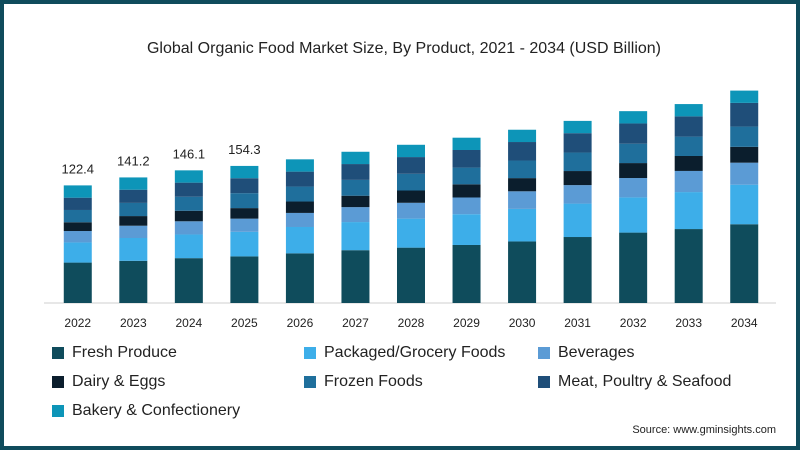 This screenshot has height=454, width=800. What do you see at coordinates (404, 353) in the screenshot?
I see `legend-item-1: Packaged/Grocery Foods` at bounding box center [404, 353].